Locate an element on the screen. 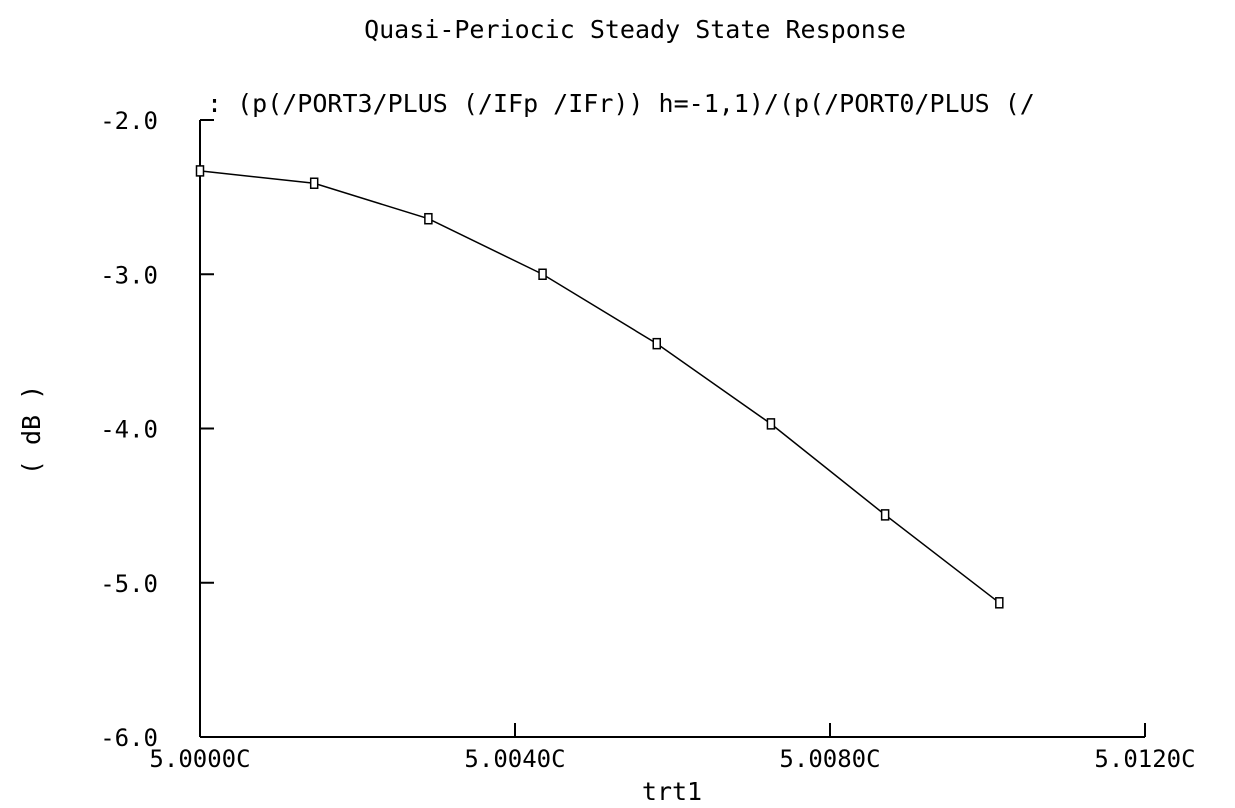 The image size is (1235, 808). y-tick-label: -2.0 is located at coordinates (129, 121).